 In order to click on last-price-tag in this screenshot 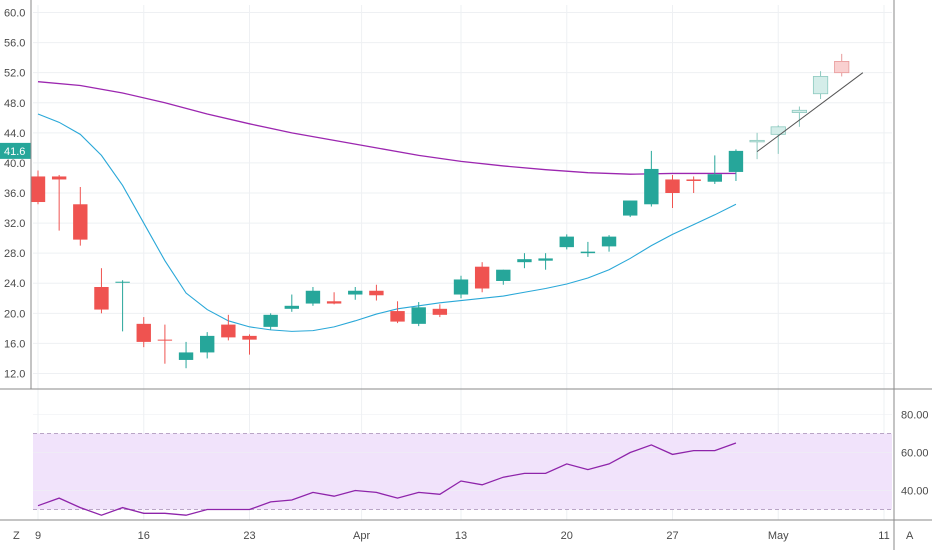, I will do `click(15, 150)`.